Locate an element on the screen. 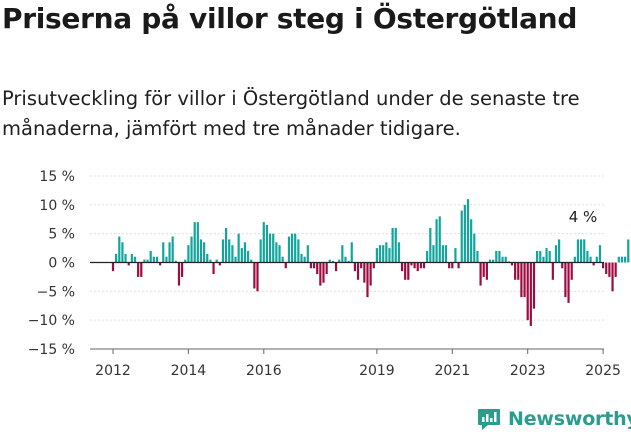 Image resolution: width=631 pixels, height=439 pixels. page-title: Priserna på villor steg i Östergötland is located at coordinates (290, 18).